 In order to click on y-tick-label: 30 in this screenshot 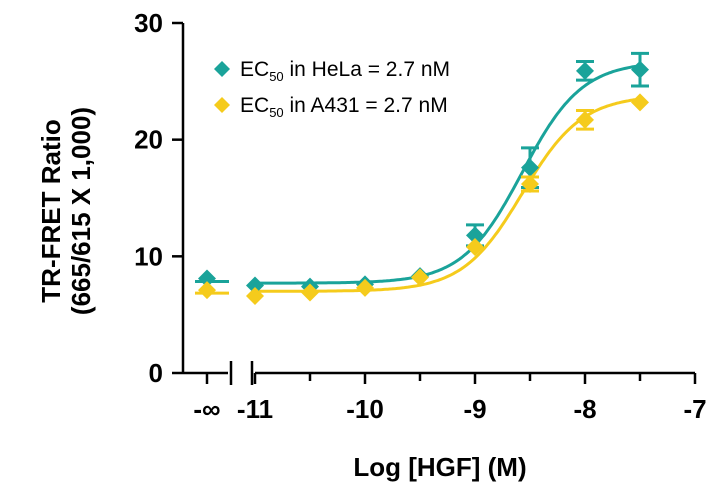, I will do `click(148, 23)`.